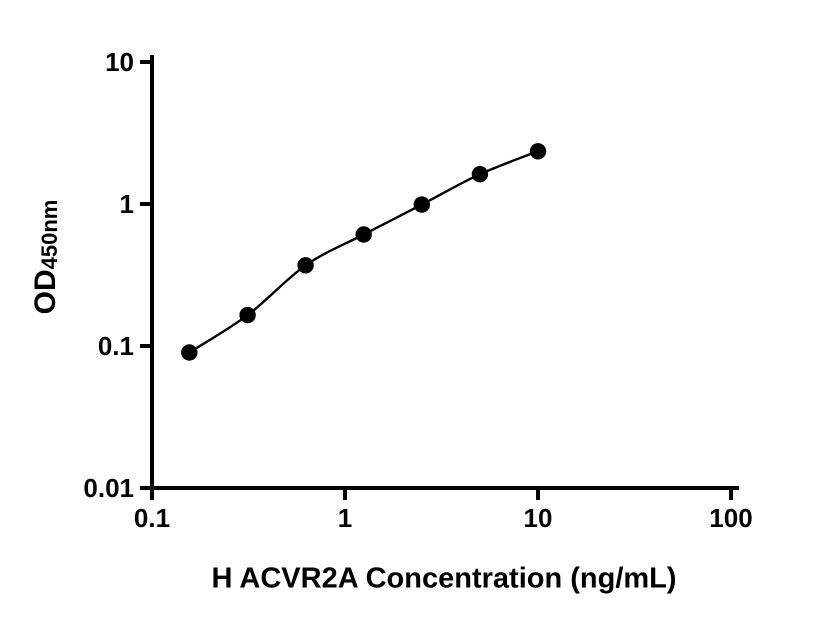 The image size is (816, 640). I want to click on y-axis-title-main: OD, so click(45, 292).